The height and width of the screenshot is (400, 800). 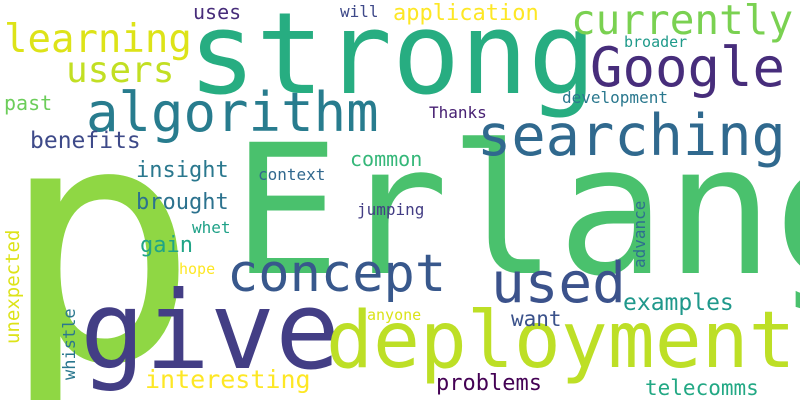 What do you see at coordinates (394, 315) in the screenshot?
I see `word-anyone: anyone` at bounding box center [394, 315].